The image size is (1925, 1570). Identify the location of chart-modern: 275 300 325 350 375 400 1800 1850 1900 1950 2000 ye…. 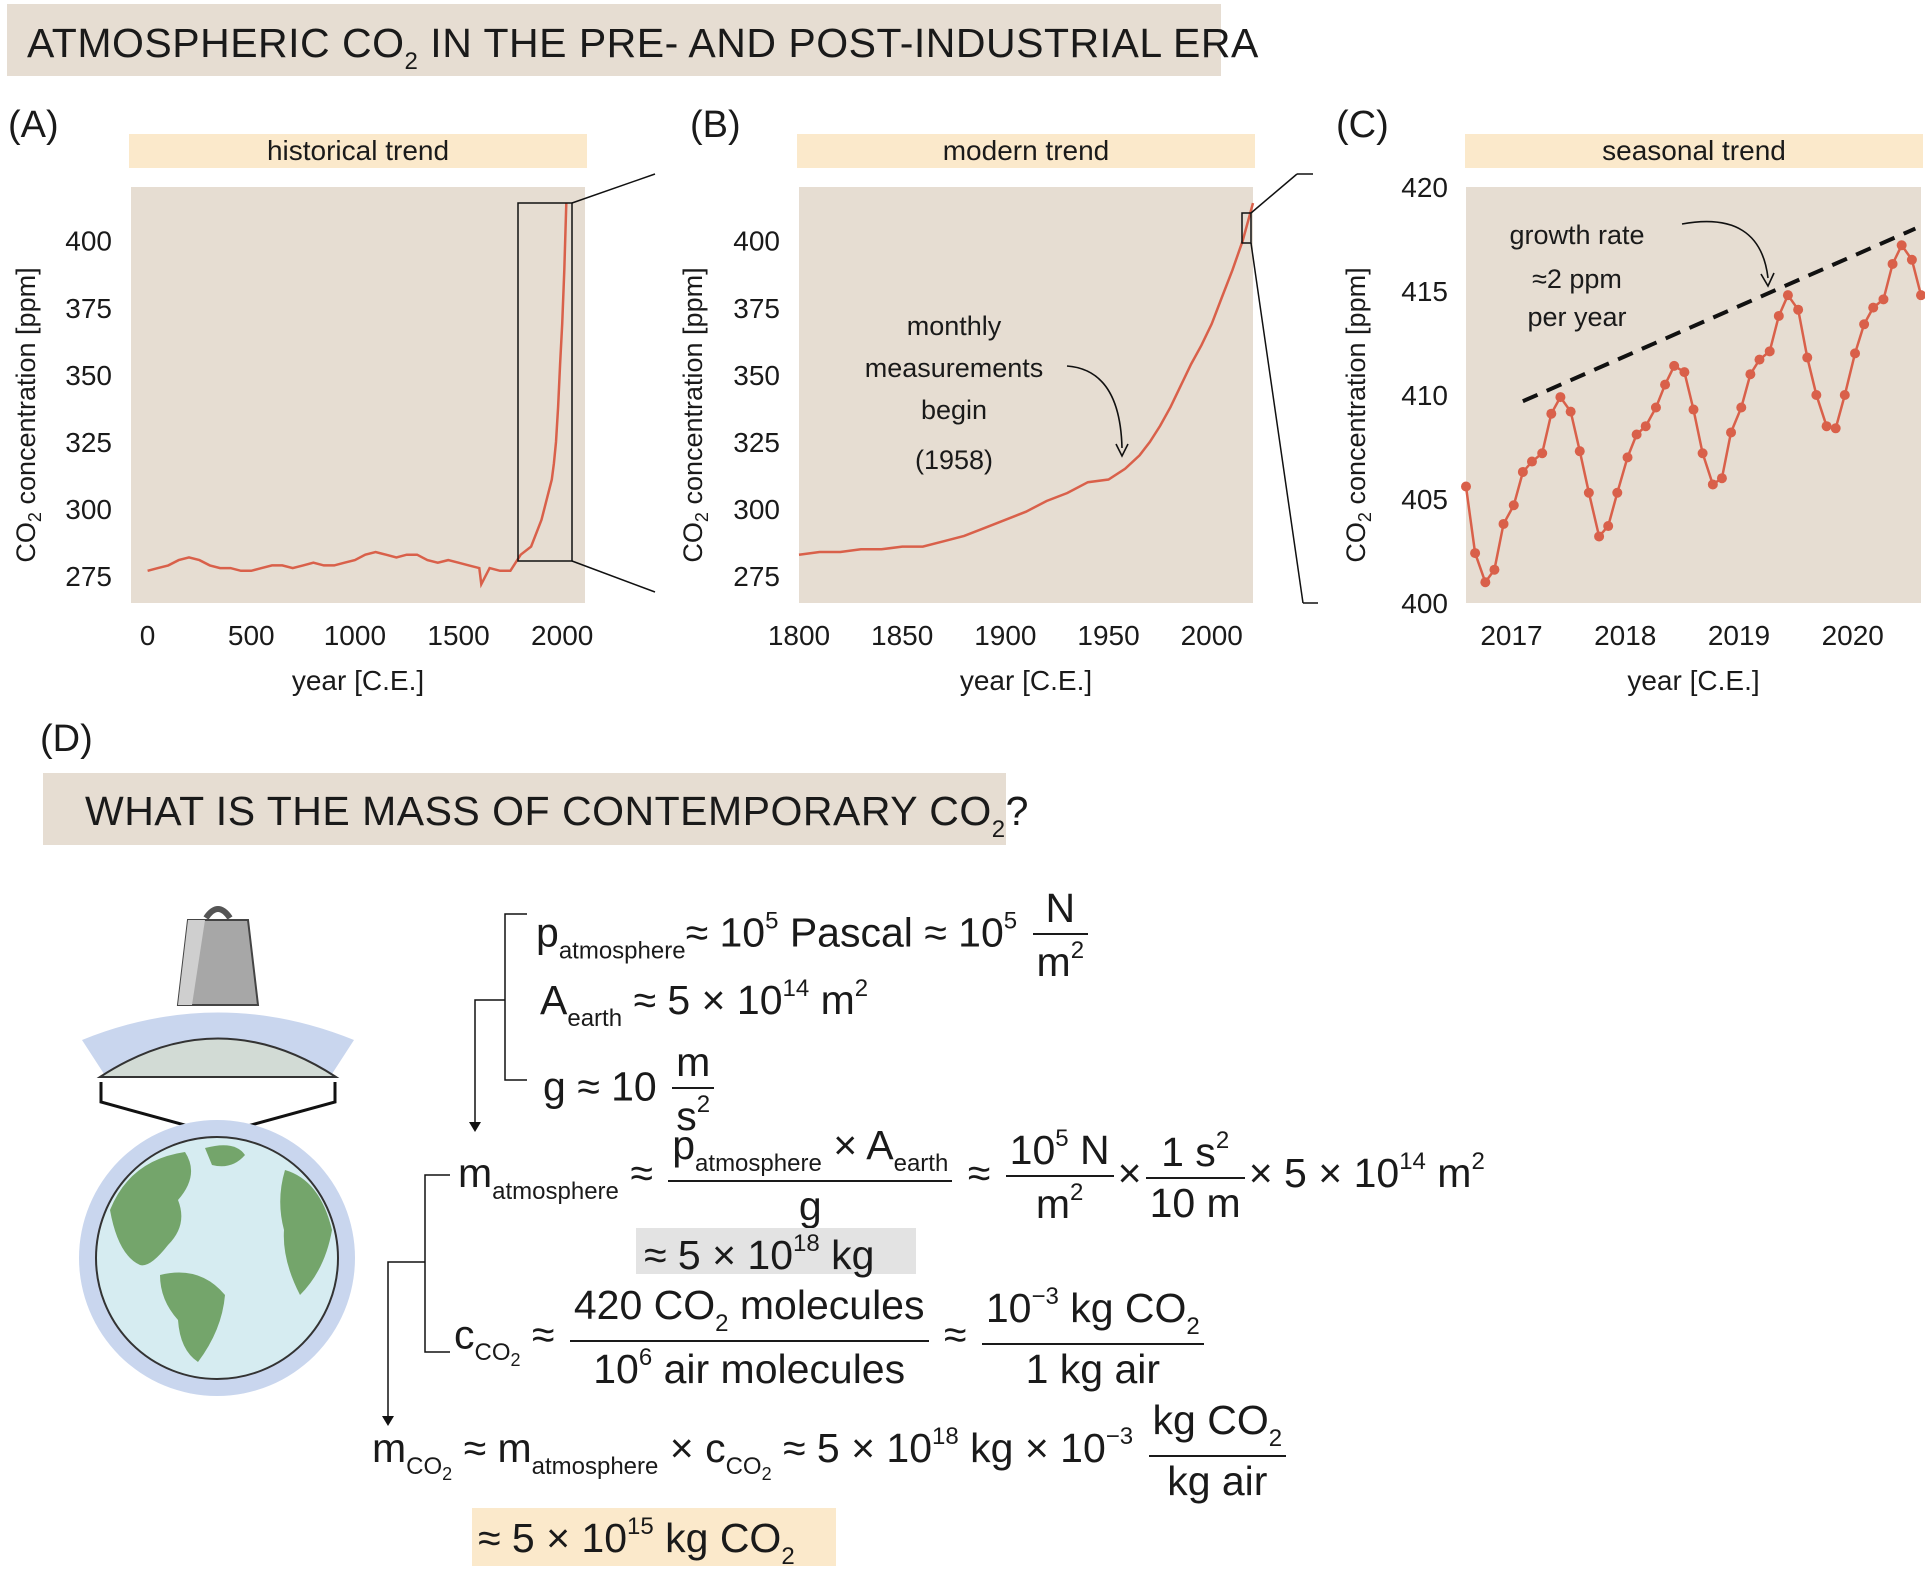
(998, 434).